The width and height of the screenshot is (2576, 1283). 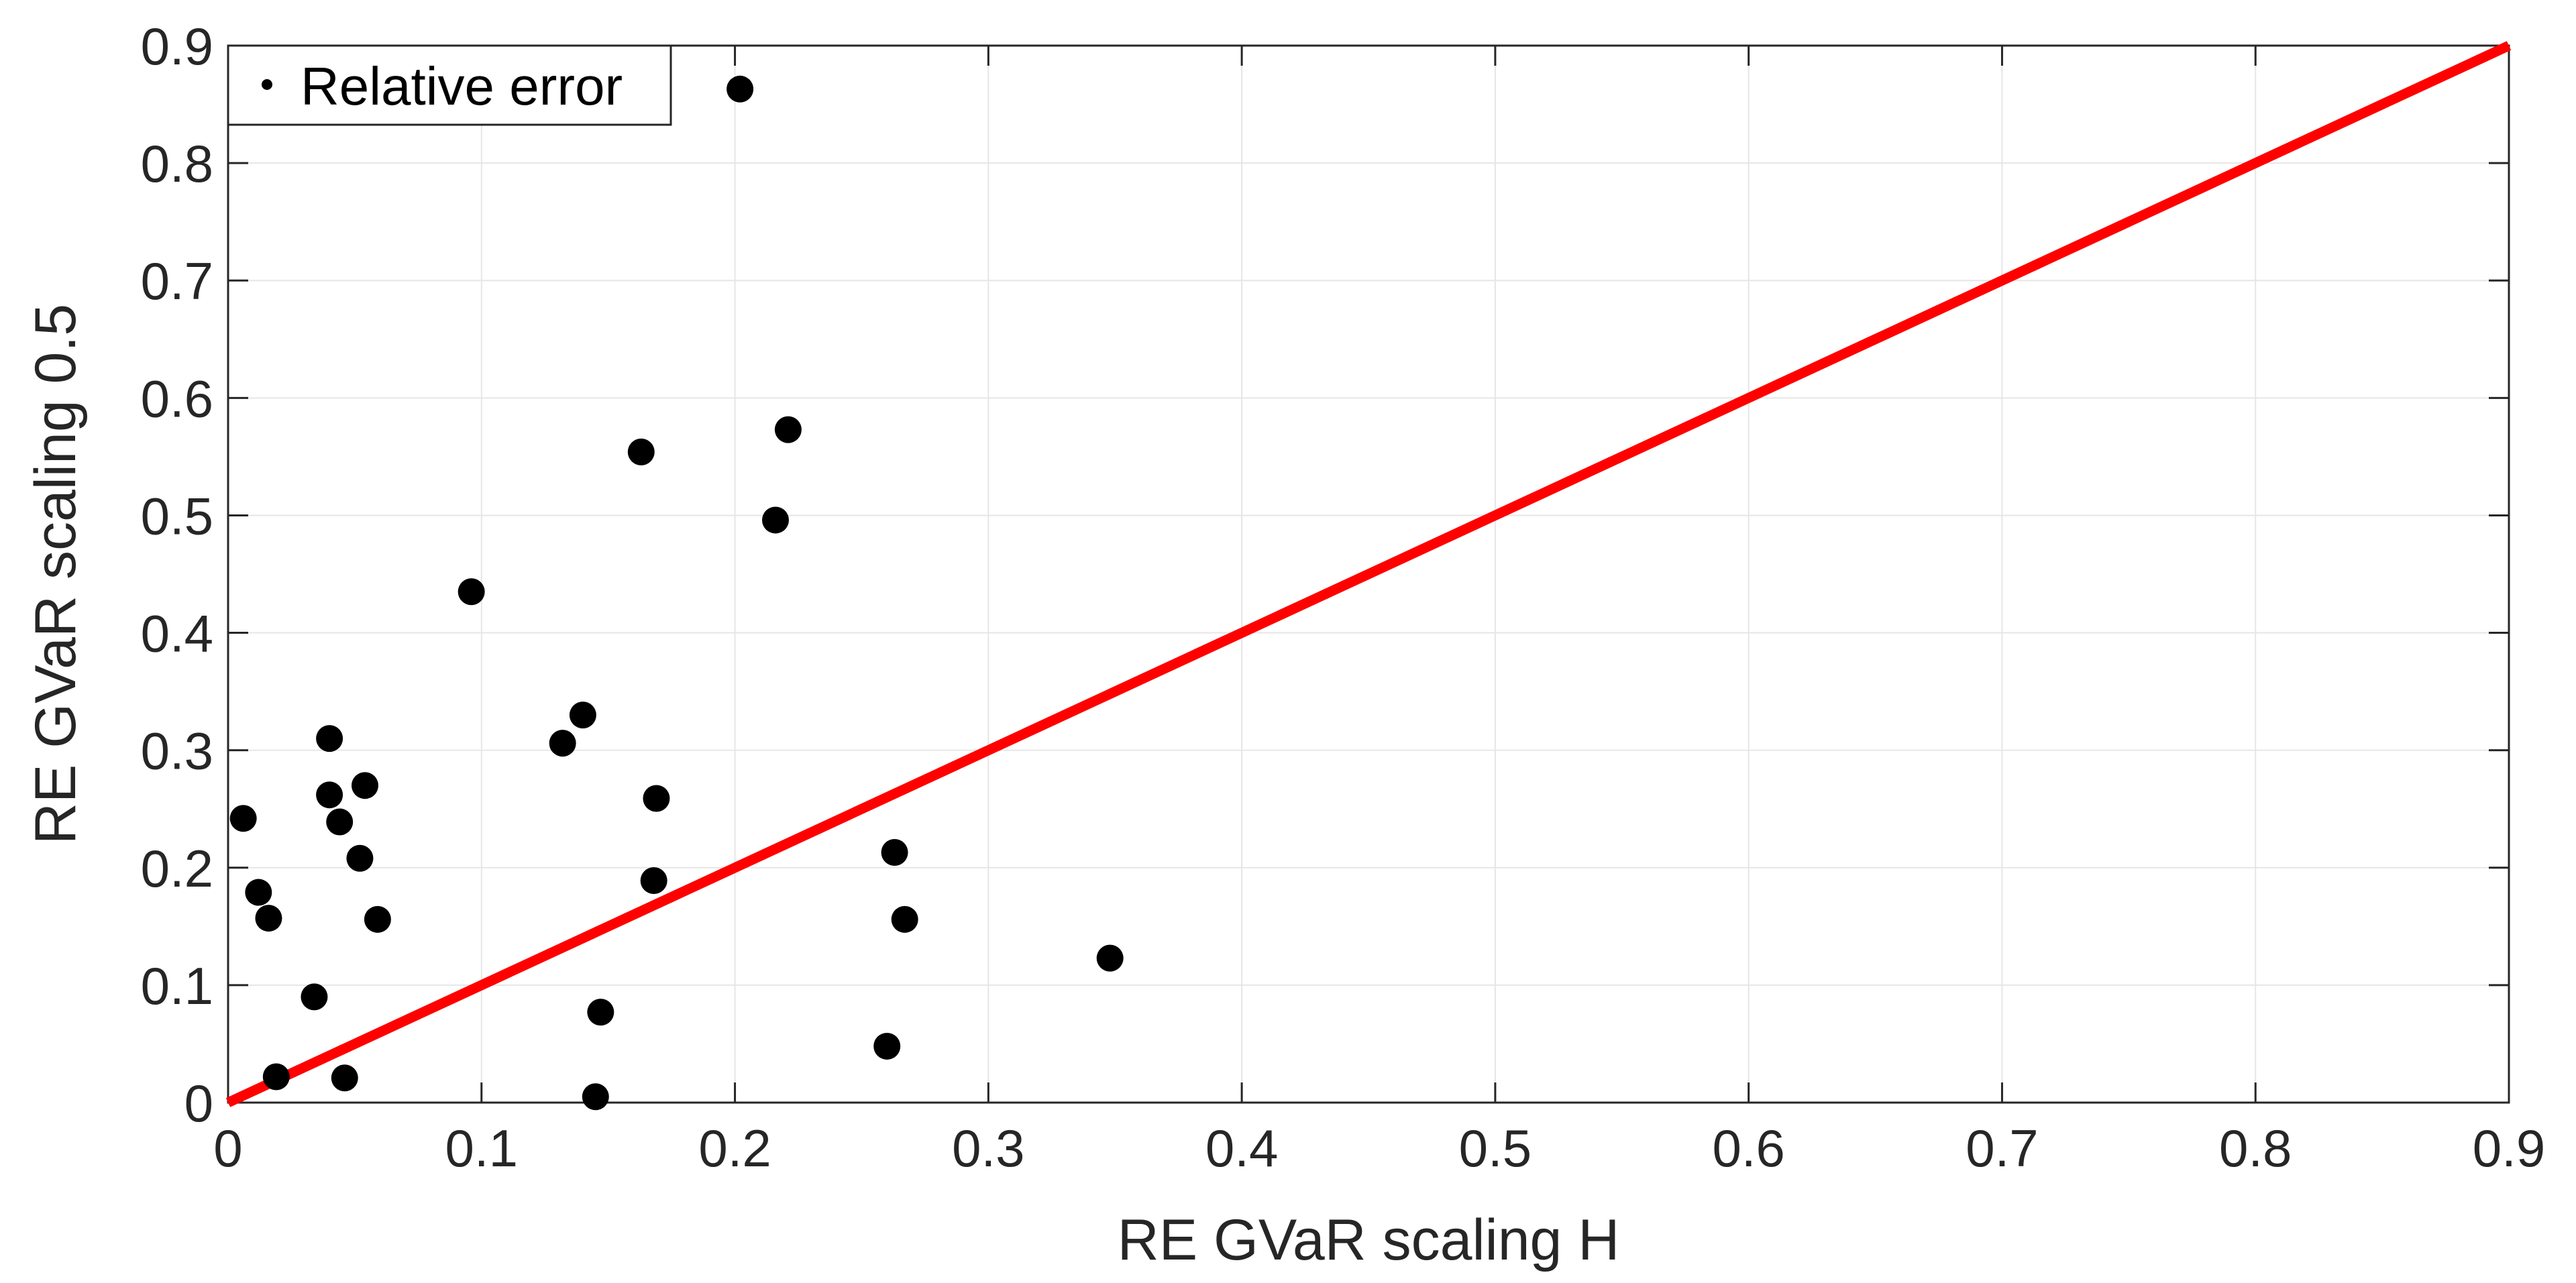 I want to click on x-tick-label: 0.9, so click(x=2509, y=1149).